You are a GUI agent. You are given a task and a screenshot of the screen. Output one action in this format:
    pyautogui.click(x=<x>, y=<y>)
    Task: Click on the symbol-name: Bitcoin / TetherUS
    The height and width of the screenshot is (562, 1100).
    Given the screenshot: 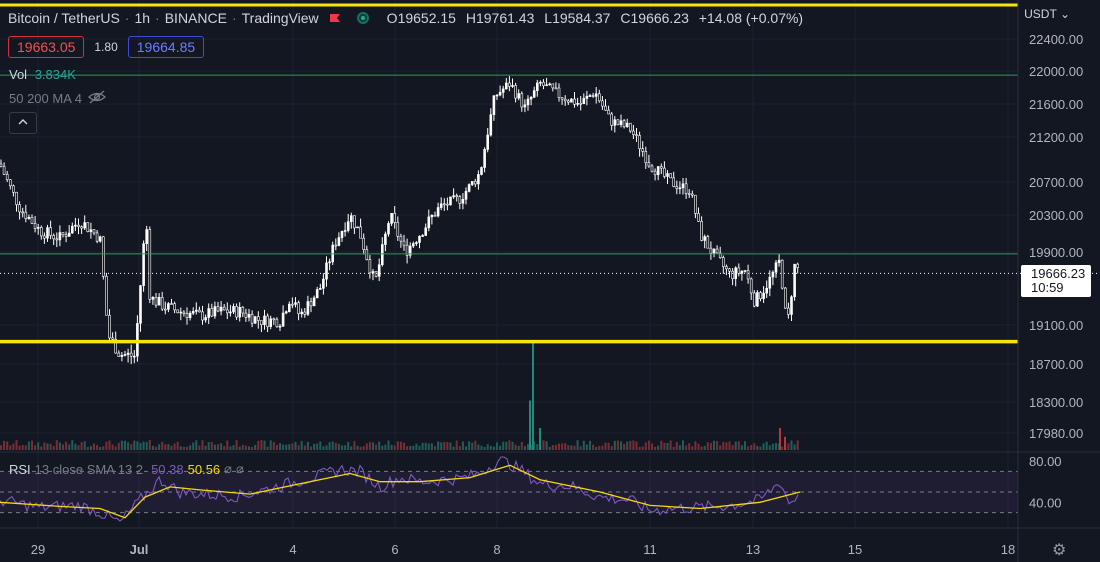 What is the action you would take?
    pyautogui.click(x=64, y=18)
    